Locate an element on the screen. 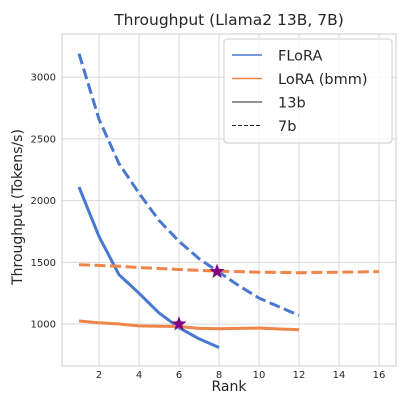 The image size is (407, 407). x-tick-label: 10 is located at coordinates (259, 375).